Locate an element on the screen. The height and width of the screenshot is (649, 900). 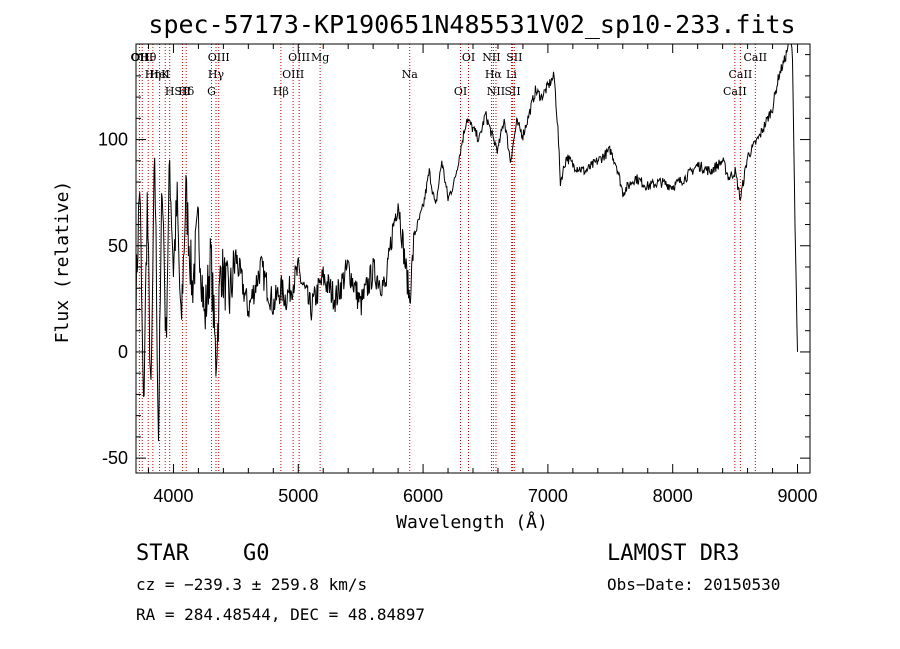
spectral-line-label: Li is located at coordinates (511, 74).